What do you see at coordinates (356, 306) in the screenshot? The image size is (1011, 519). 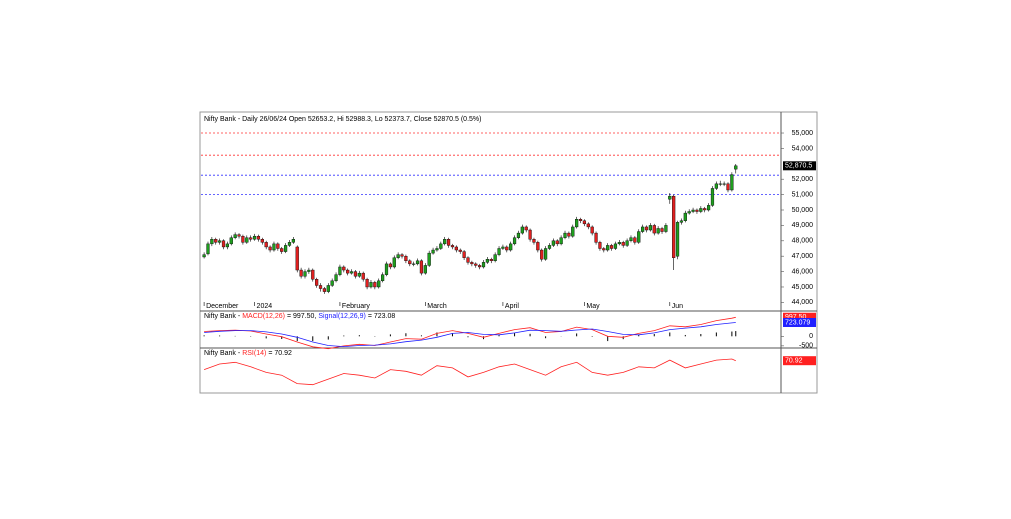 I see `x-tick-label: February` at bounding box center [356, 306].